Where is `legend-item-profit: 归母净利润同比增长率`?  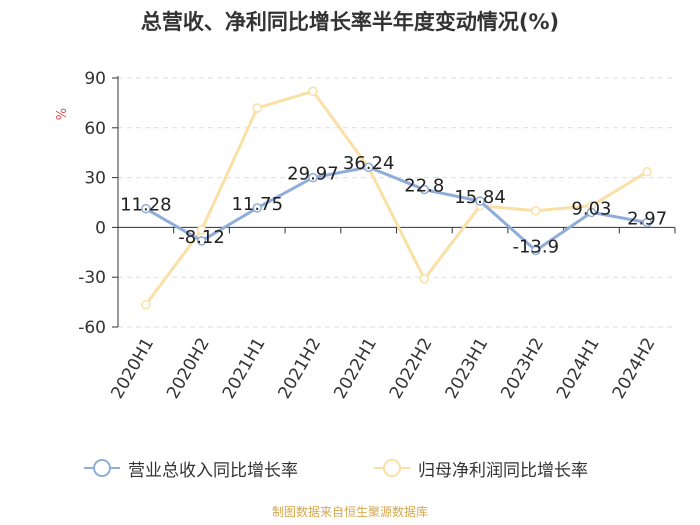
legend-item-profit: 归母净利润同比增长率 is located at coordinates (480, 468).